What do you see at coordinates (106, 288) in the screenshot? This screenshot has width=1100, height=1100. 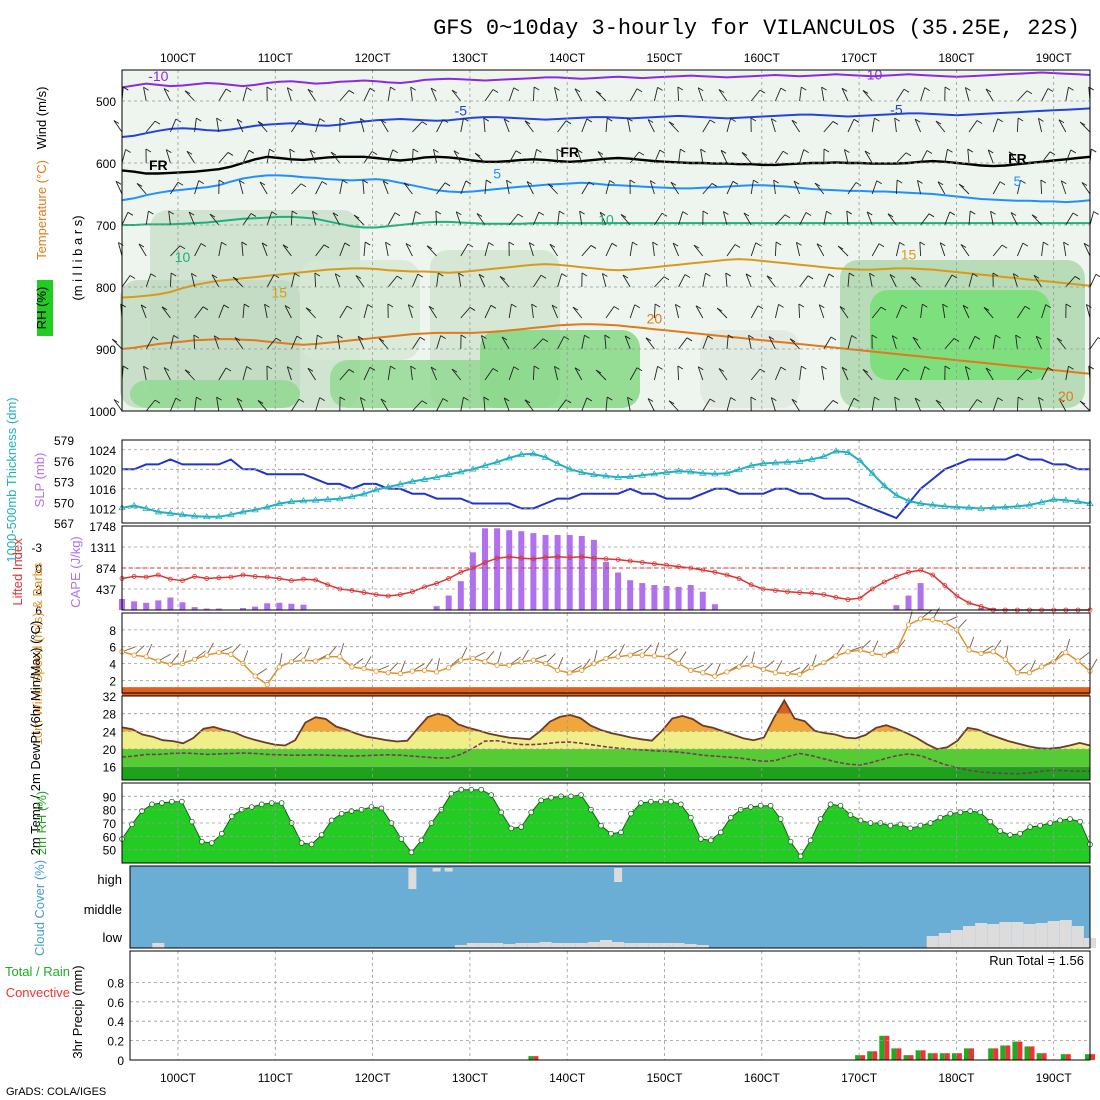 I see `upper-air-ytick: 800` at bounding box center [106, 288].